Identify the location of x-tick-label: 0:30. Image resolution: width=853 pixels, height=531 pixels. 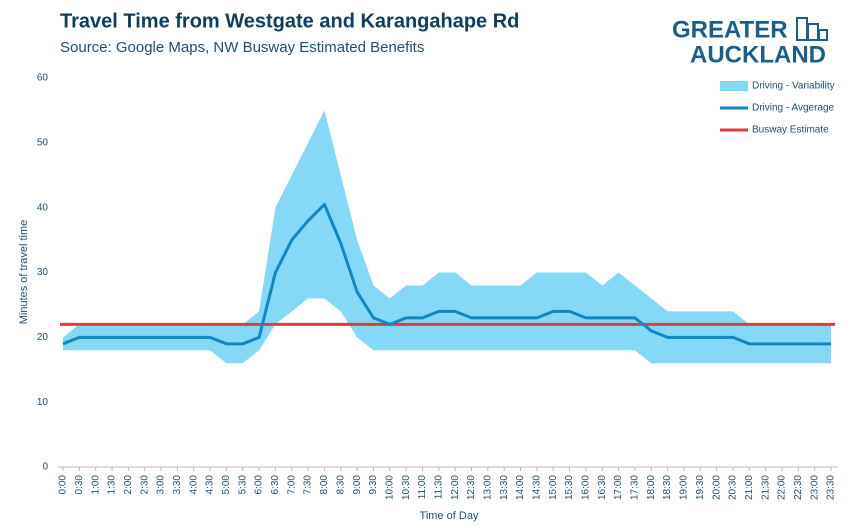
(79, 485).